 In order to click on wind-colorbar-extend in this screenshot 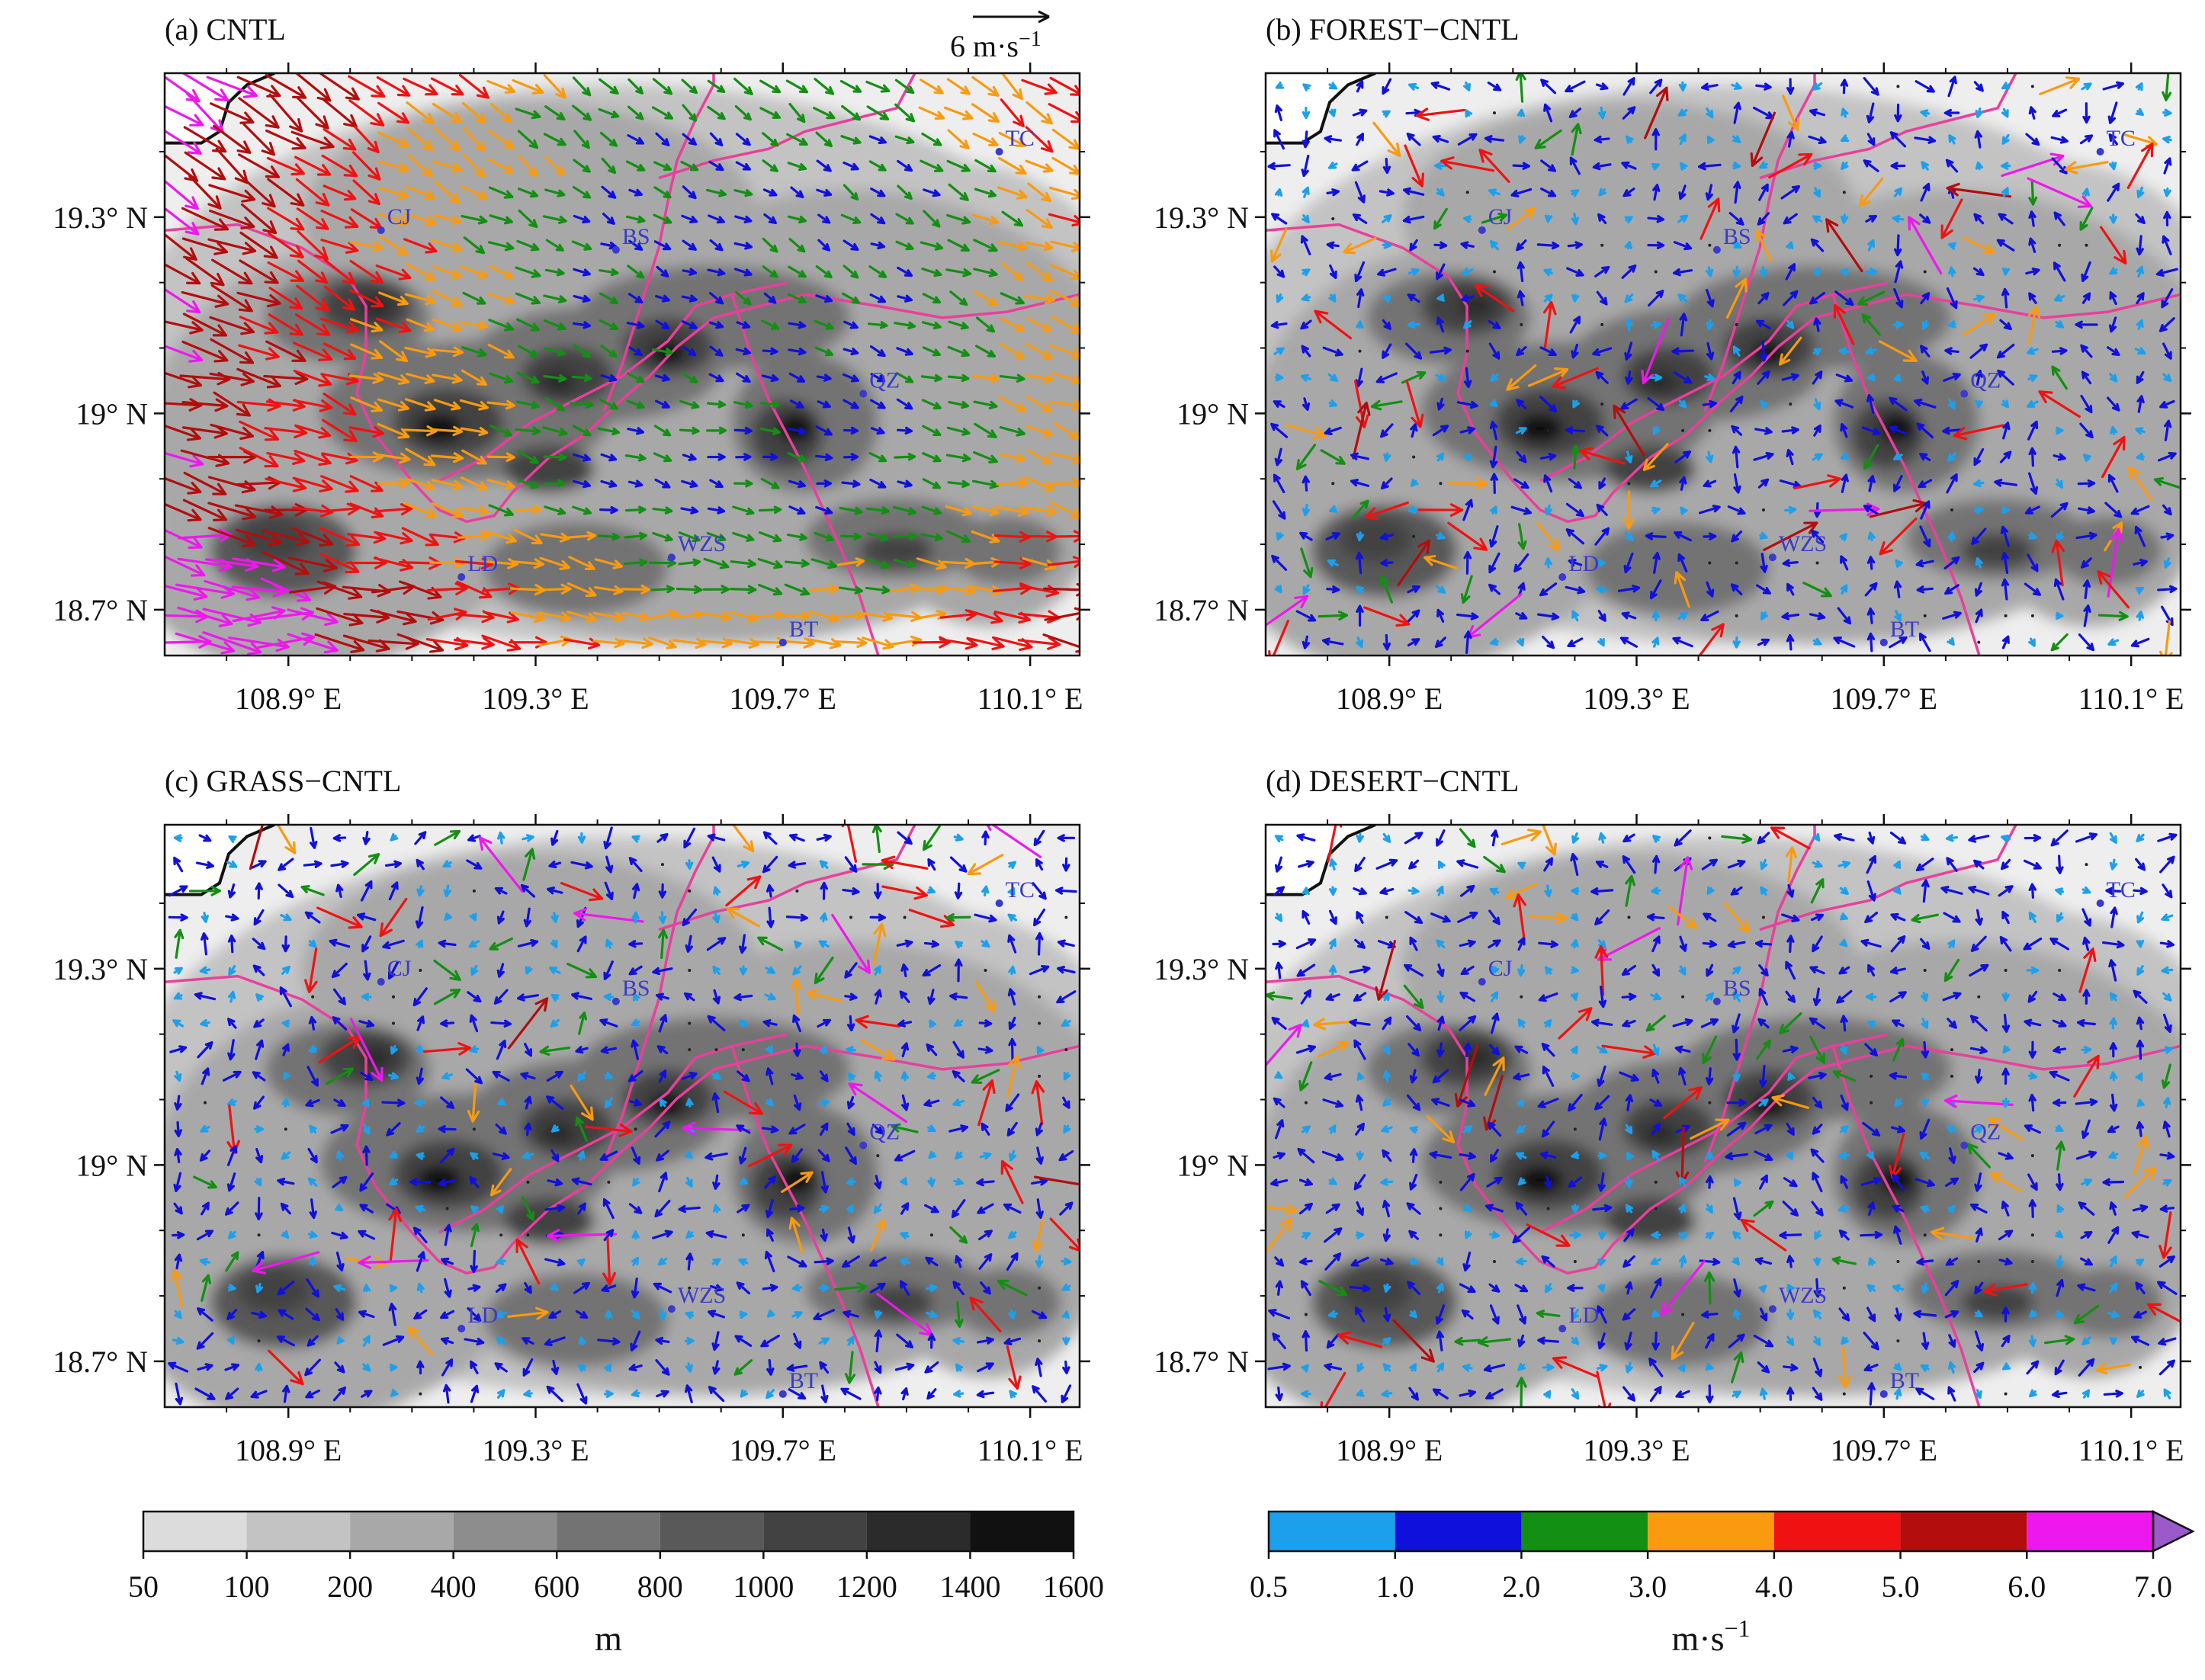, I will do `click(2173, 1531)`.